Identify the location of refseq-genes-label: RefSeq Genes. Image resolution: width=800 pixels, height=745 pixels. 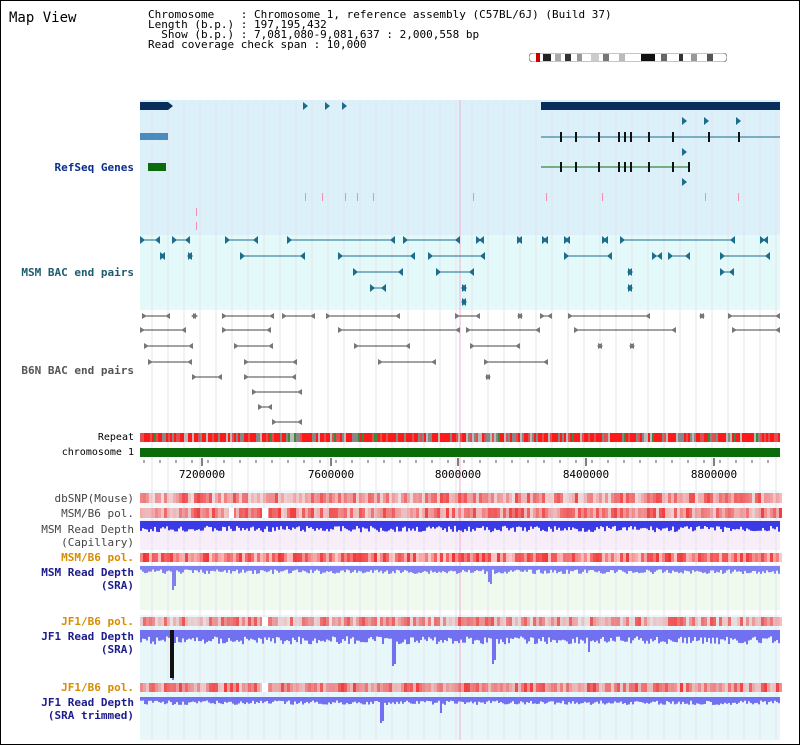
(94, 167).